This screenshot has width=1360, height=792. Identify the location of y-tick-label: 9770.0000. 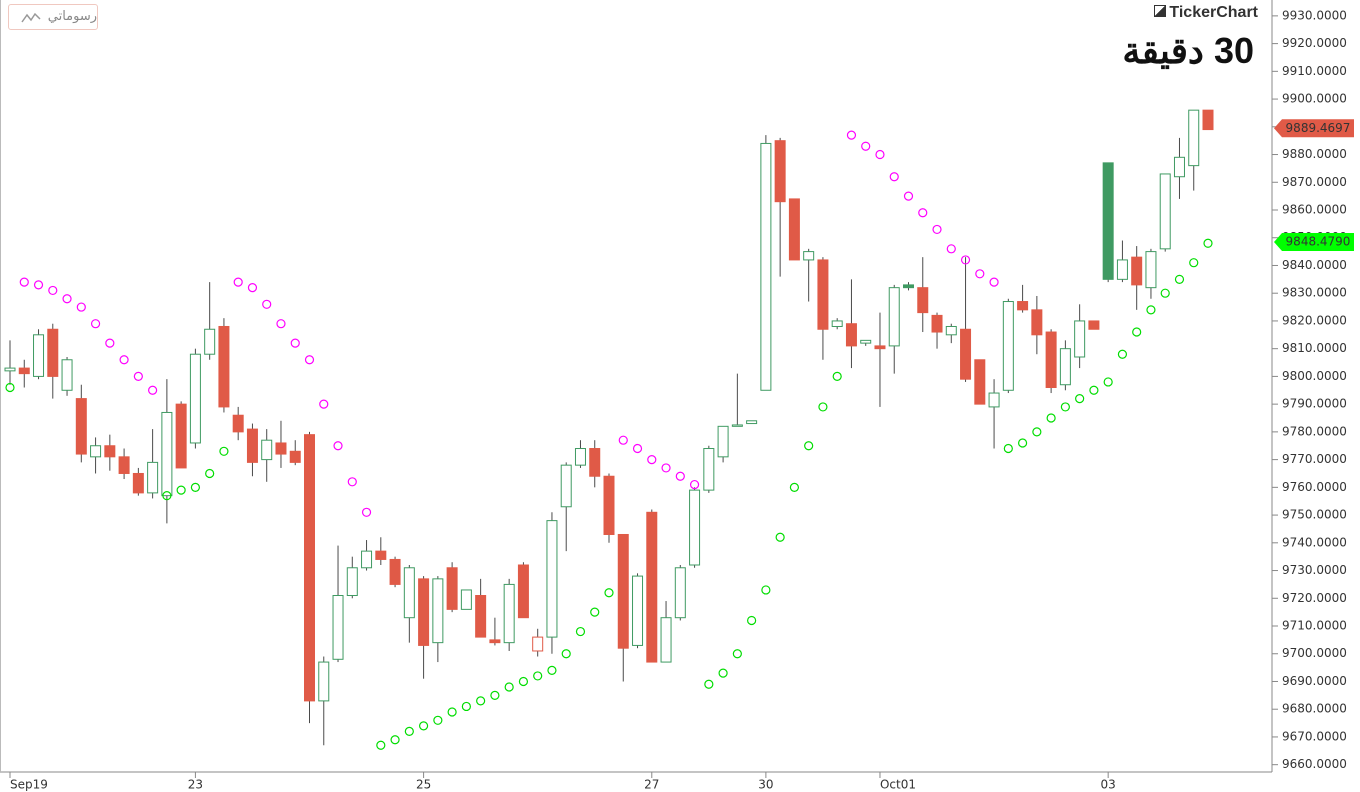
(1314, 459).